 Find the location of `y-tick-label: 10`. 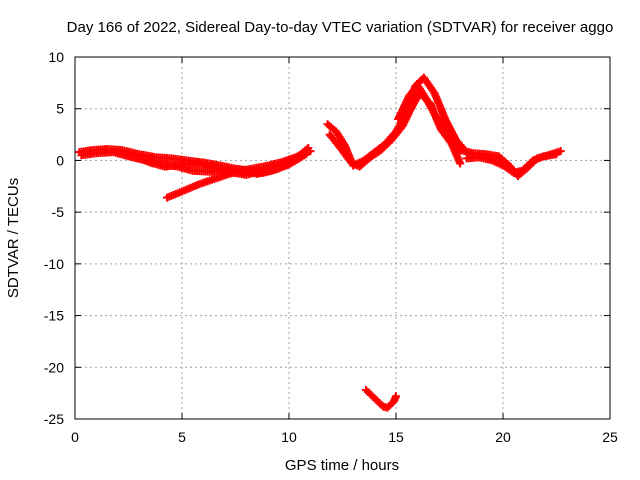

y-tick-label: 10 is located at coordinates (56, 57).